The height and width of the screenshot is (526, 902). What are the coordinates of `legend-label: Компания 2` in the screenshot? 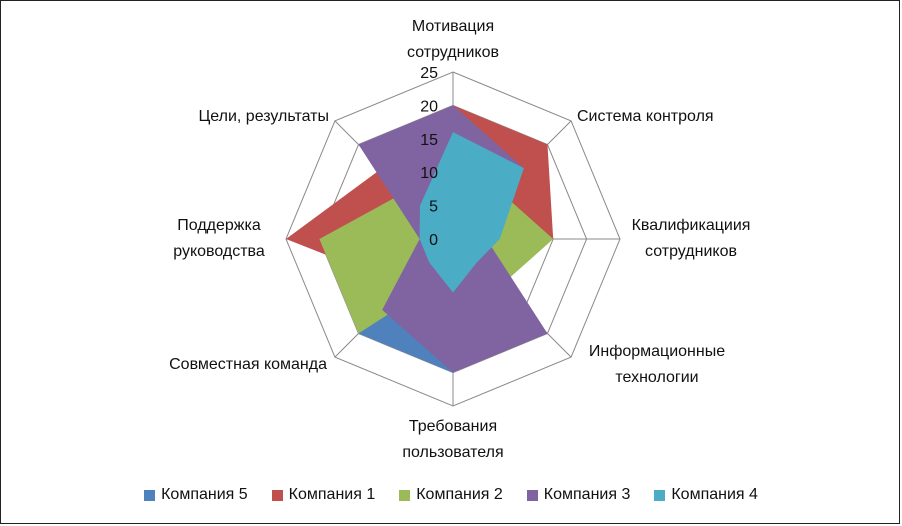 It's located at (459, 494).